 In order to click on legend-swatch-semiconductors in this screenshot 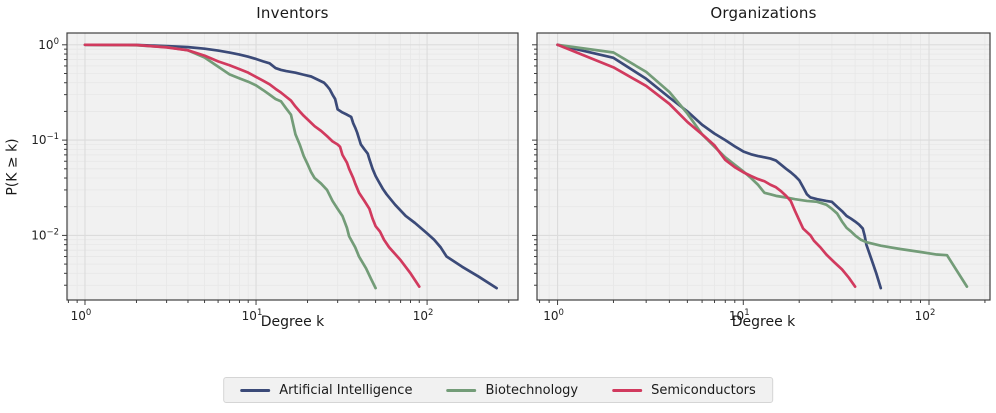, I will do `click(627, 390)`.